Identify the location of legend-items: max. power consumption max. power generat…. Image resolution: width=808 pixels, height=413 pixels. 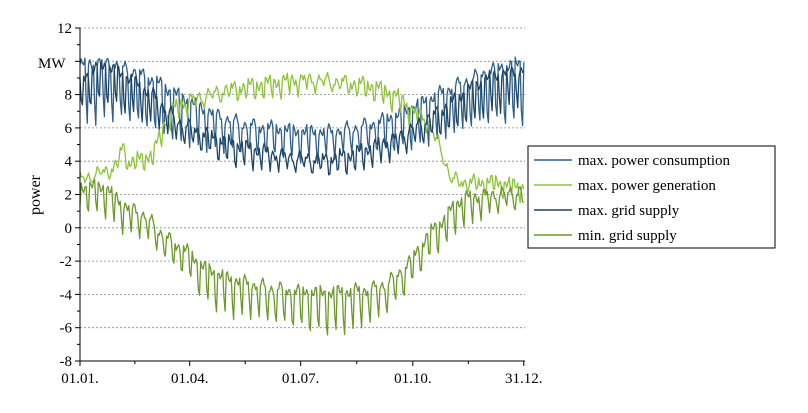
(632, 198).